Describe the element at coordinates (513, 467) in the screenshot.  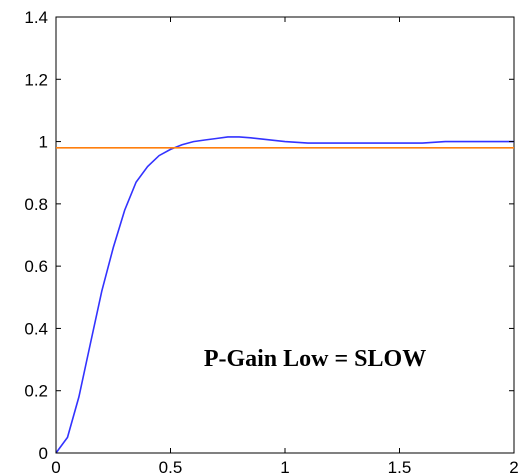
I see `x-tick-label: 2` at that location.